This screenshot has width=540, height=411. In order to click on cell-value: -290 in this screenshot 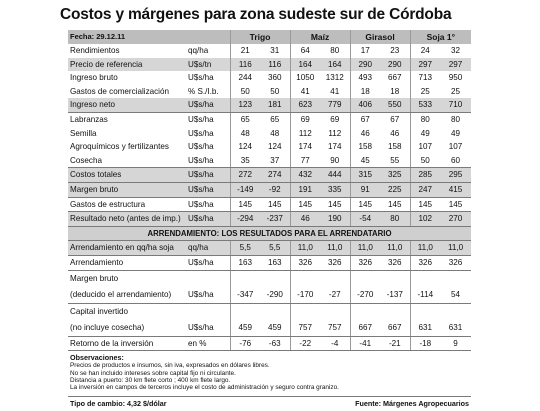, I will do `click(275, 295)`.